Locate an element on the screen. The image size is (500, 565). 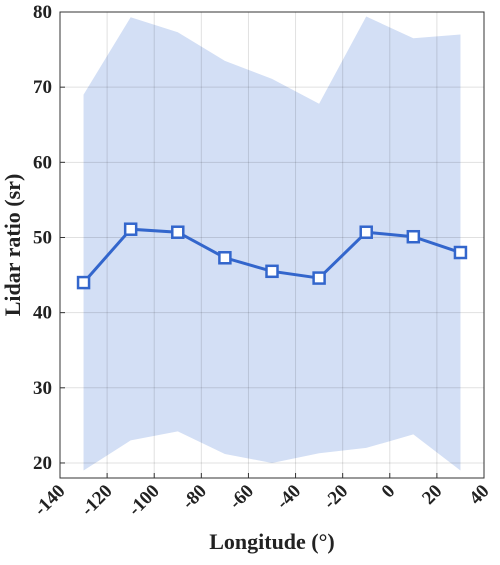
y-axis-label: Lidar ratio (sr) is located at coordinates (12, 245).